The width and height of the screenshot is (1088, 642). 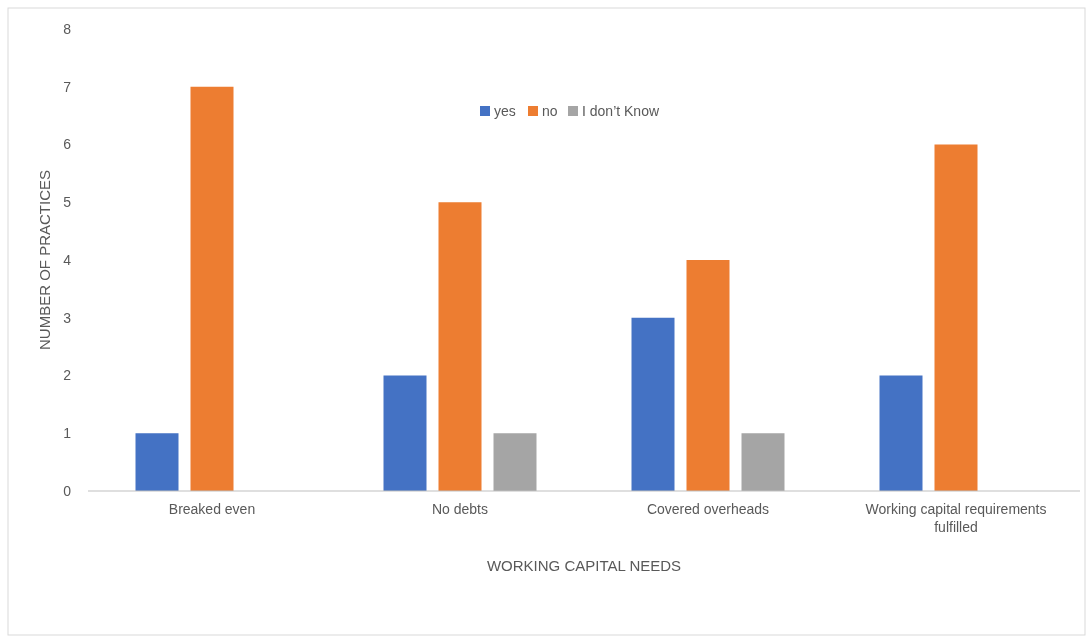 What do you see at coordinates (460, 509) in the screenshot?
I see `x-tick-label: No debts` at bounding box center [460, 509].